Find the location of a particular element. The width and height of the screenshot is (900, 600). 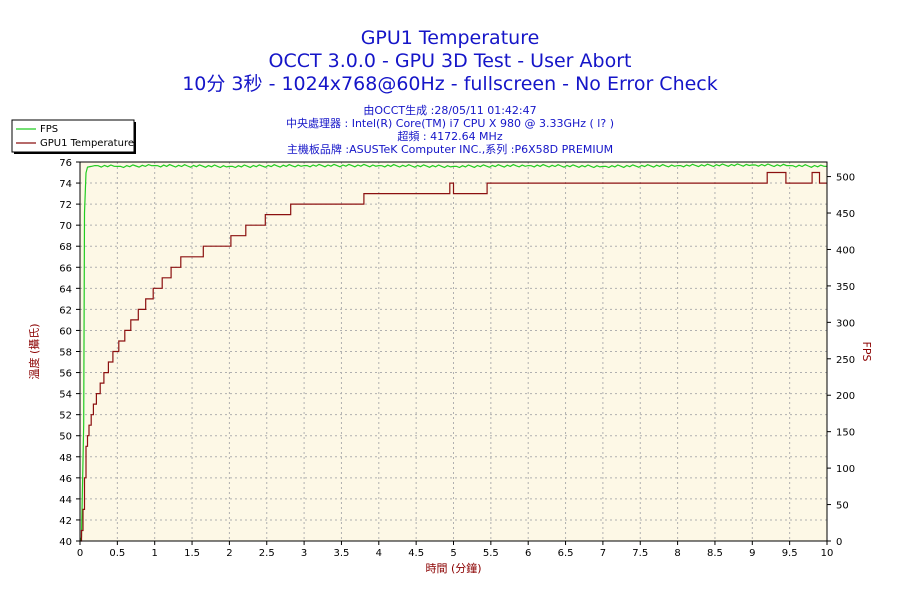

y2-tick-label: 100 is located at coordinates (845, 469).